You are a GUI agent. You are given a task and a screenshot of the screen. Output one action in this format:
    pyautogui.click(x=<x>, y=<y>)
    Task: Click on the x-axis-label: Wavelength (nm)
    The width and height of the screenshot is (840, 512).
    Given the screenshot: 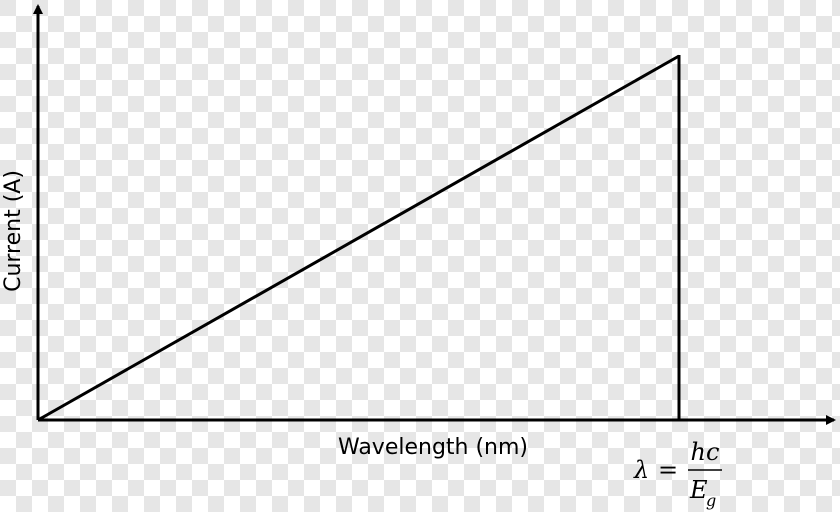 What is the action you would take?
    pyautogui.click(x=433, y=447)
    